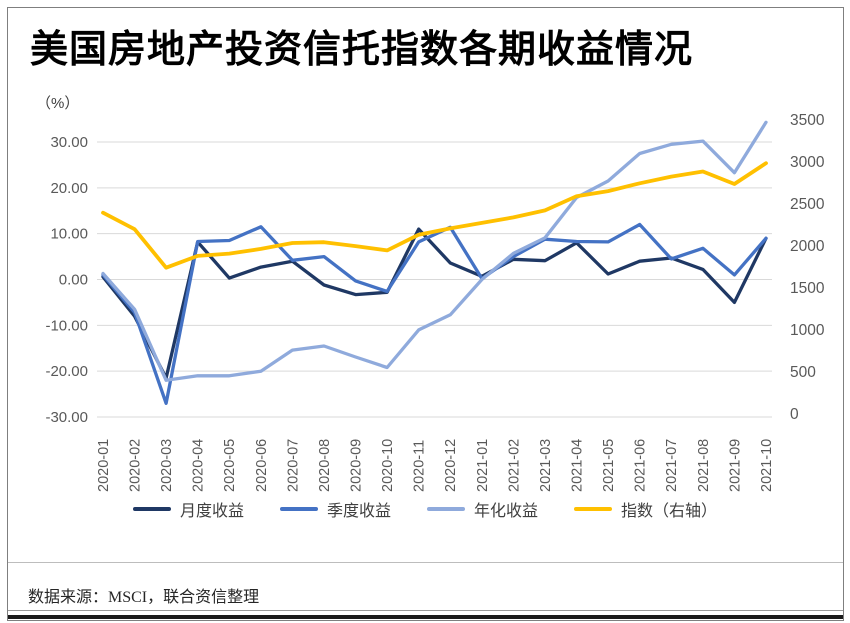 The height and width of the screenshot is (623, 850). What do you see at coordinates (807, 120) in the screenshot?
I see `right-axis-tick: 3500` at bounding box center [807, 120].